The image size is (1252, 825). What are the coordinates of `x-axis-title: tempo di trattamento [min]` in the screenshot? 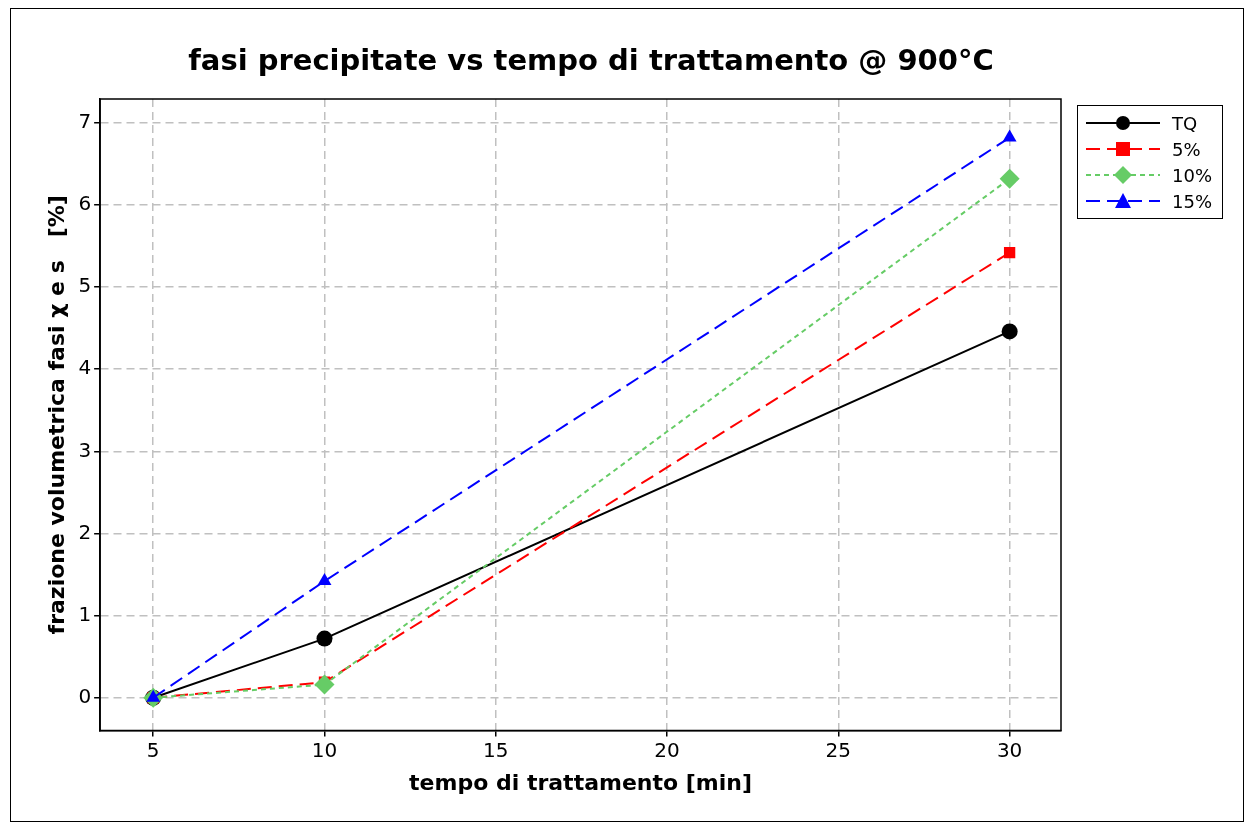 It's located at (581, 782).